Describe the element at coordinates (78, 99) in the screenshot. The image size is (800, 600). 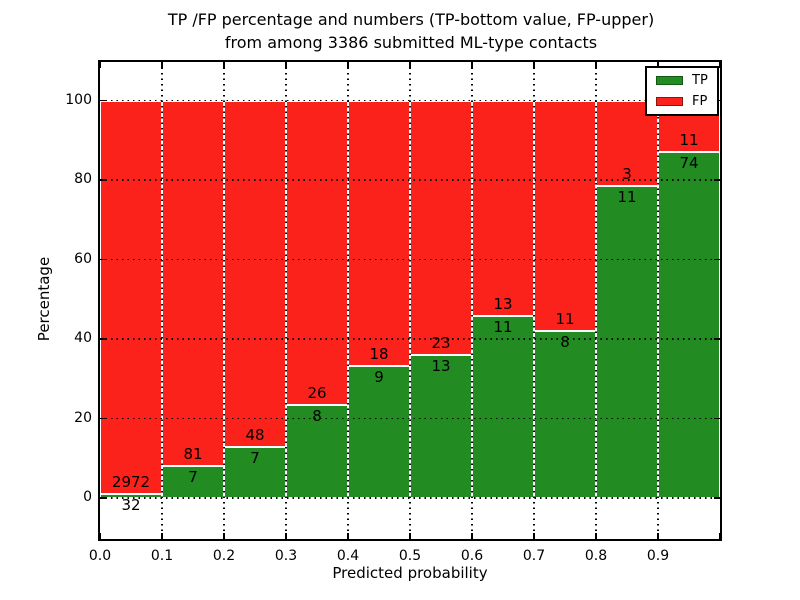
I see `y-tick-label: 100` at that location.